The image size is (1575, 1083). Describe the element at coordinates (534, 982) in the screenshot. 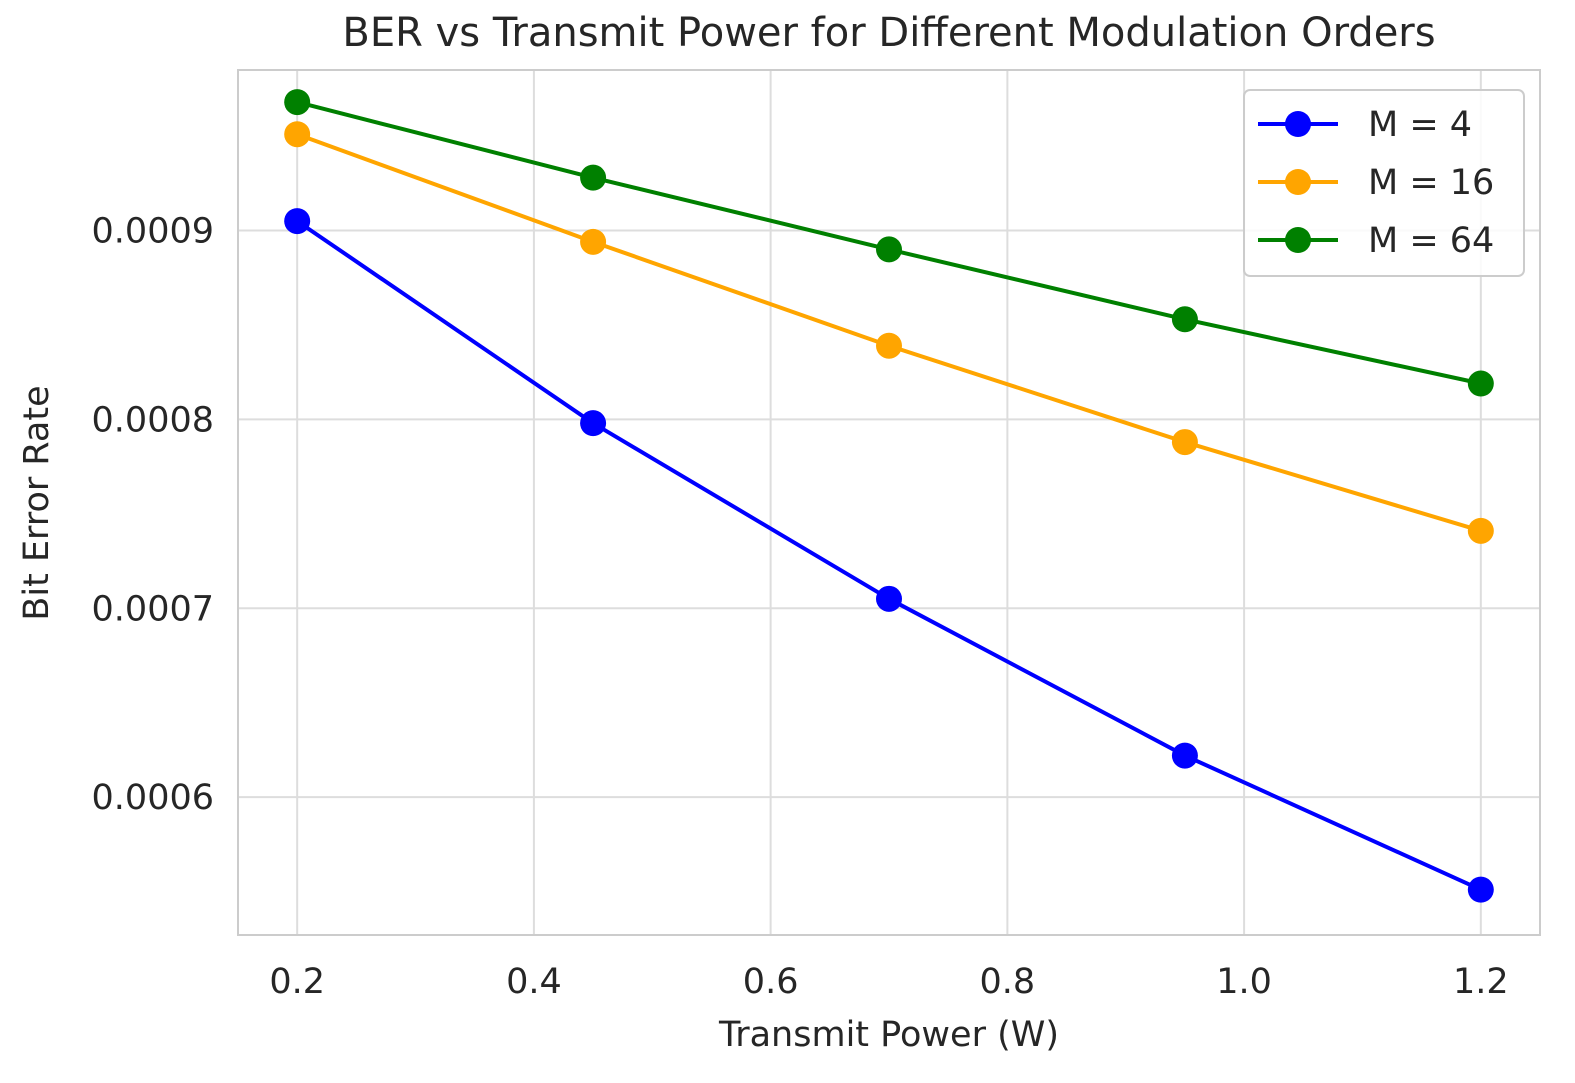

I see `x-tick-label: 0.4` at that location.